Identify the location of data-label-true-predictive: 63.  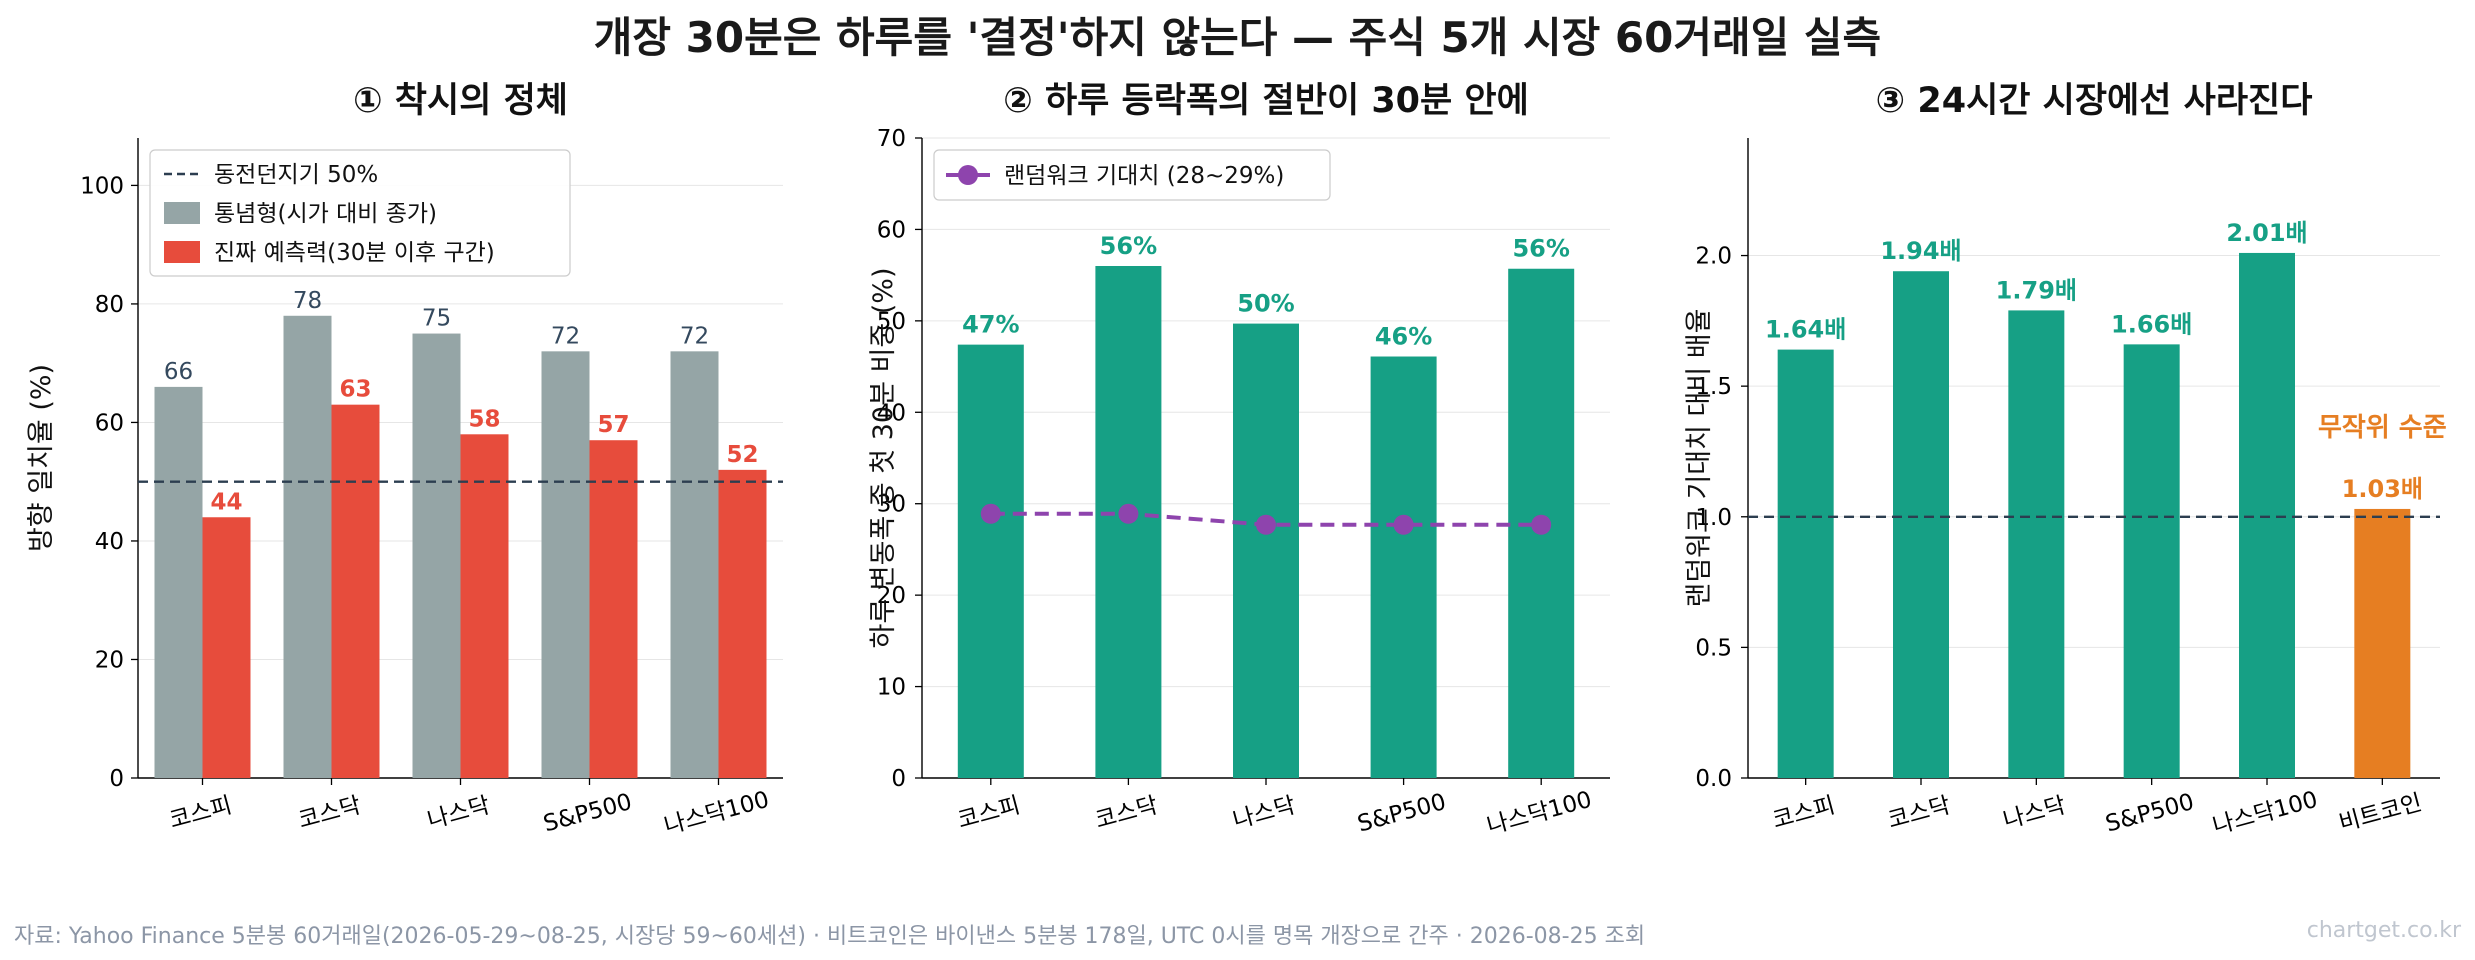
(355, 390).